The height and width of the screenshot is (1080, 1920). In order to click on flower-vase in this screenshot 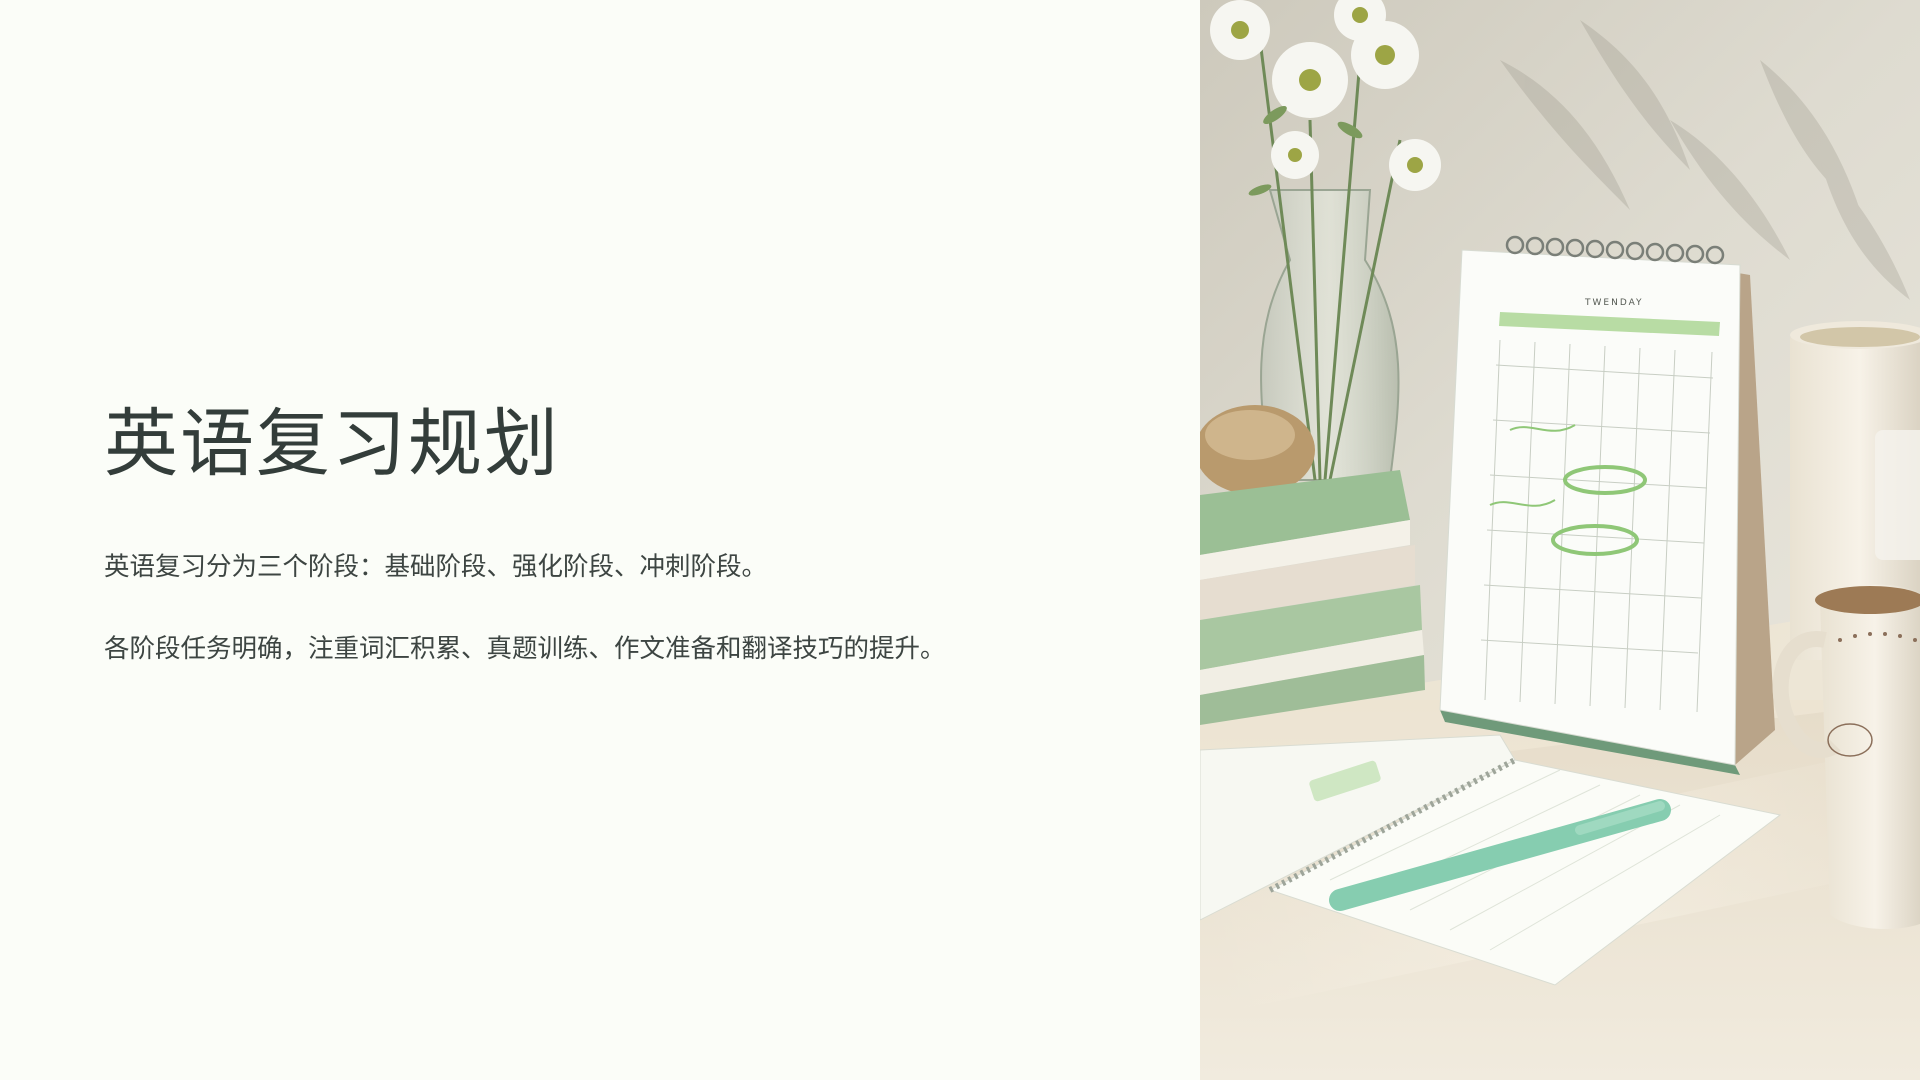, I will do `click(1325, 240)`.